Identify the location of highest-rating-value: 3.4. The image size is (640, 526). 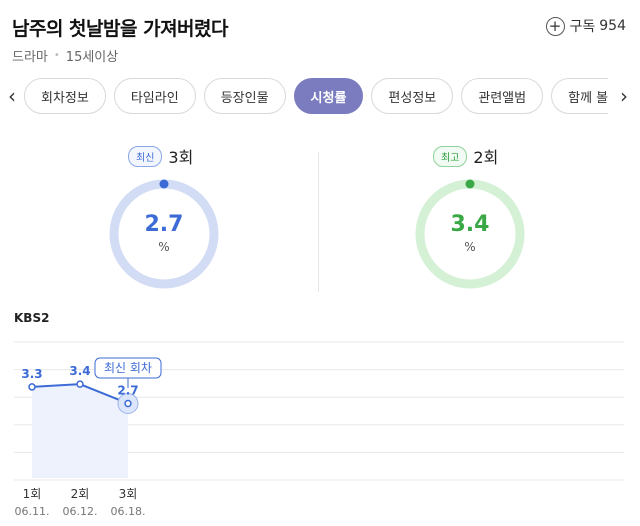
(470, 224).